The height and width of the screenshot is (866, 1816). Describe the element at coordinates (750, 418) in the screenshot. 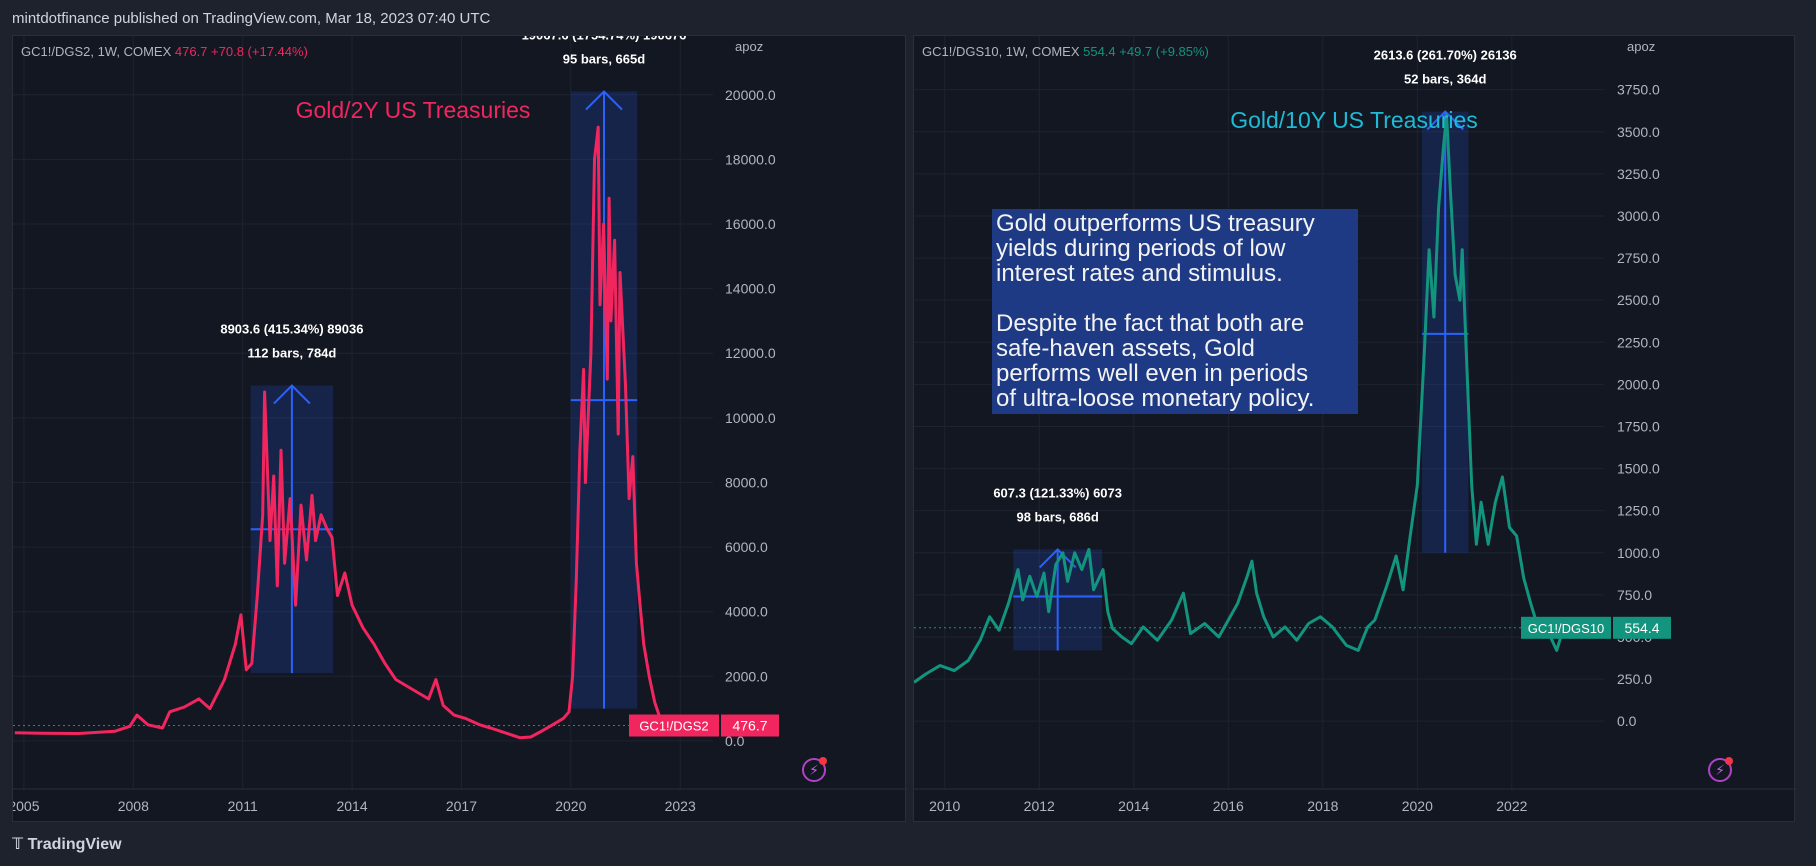

I see `y-tick-label: 10000.0` at that location.